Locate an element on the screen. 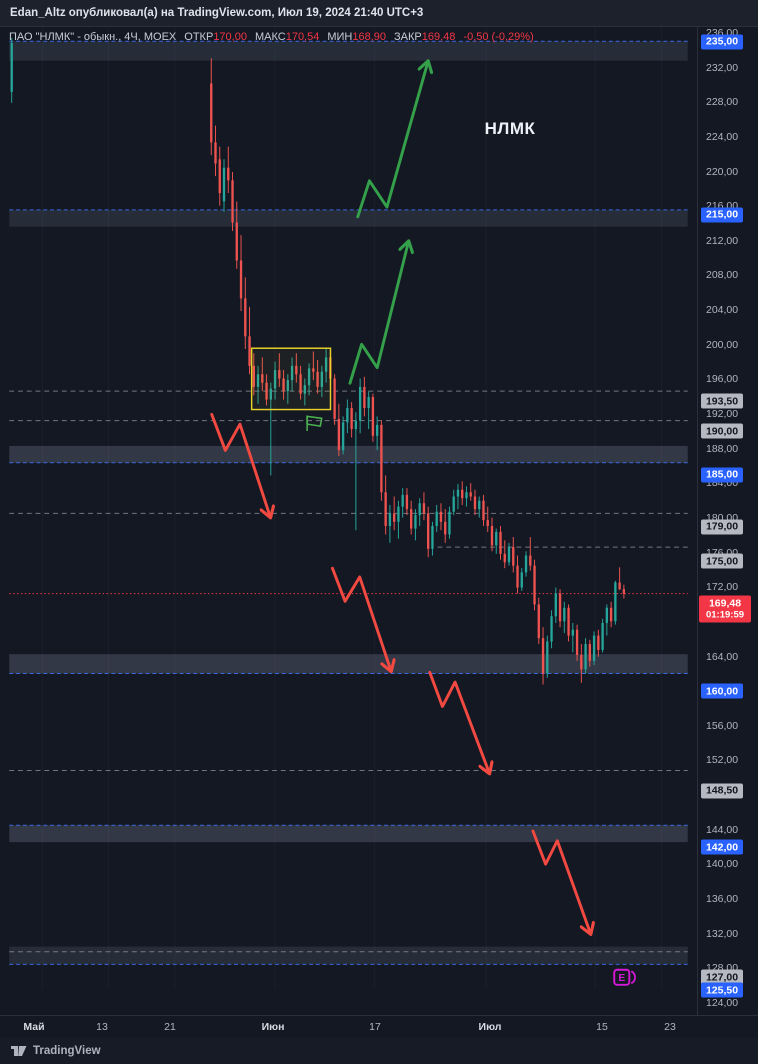  zone-price-label: 125,50 is located at coordinates (722, 990).